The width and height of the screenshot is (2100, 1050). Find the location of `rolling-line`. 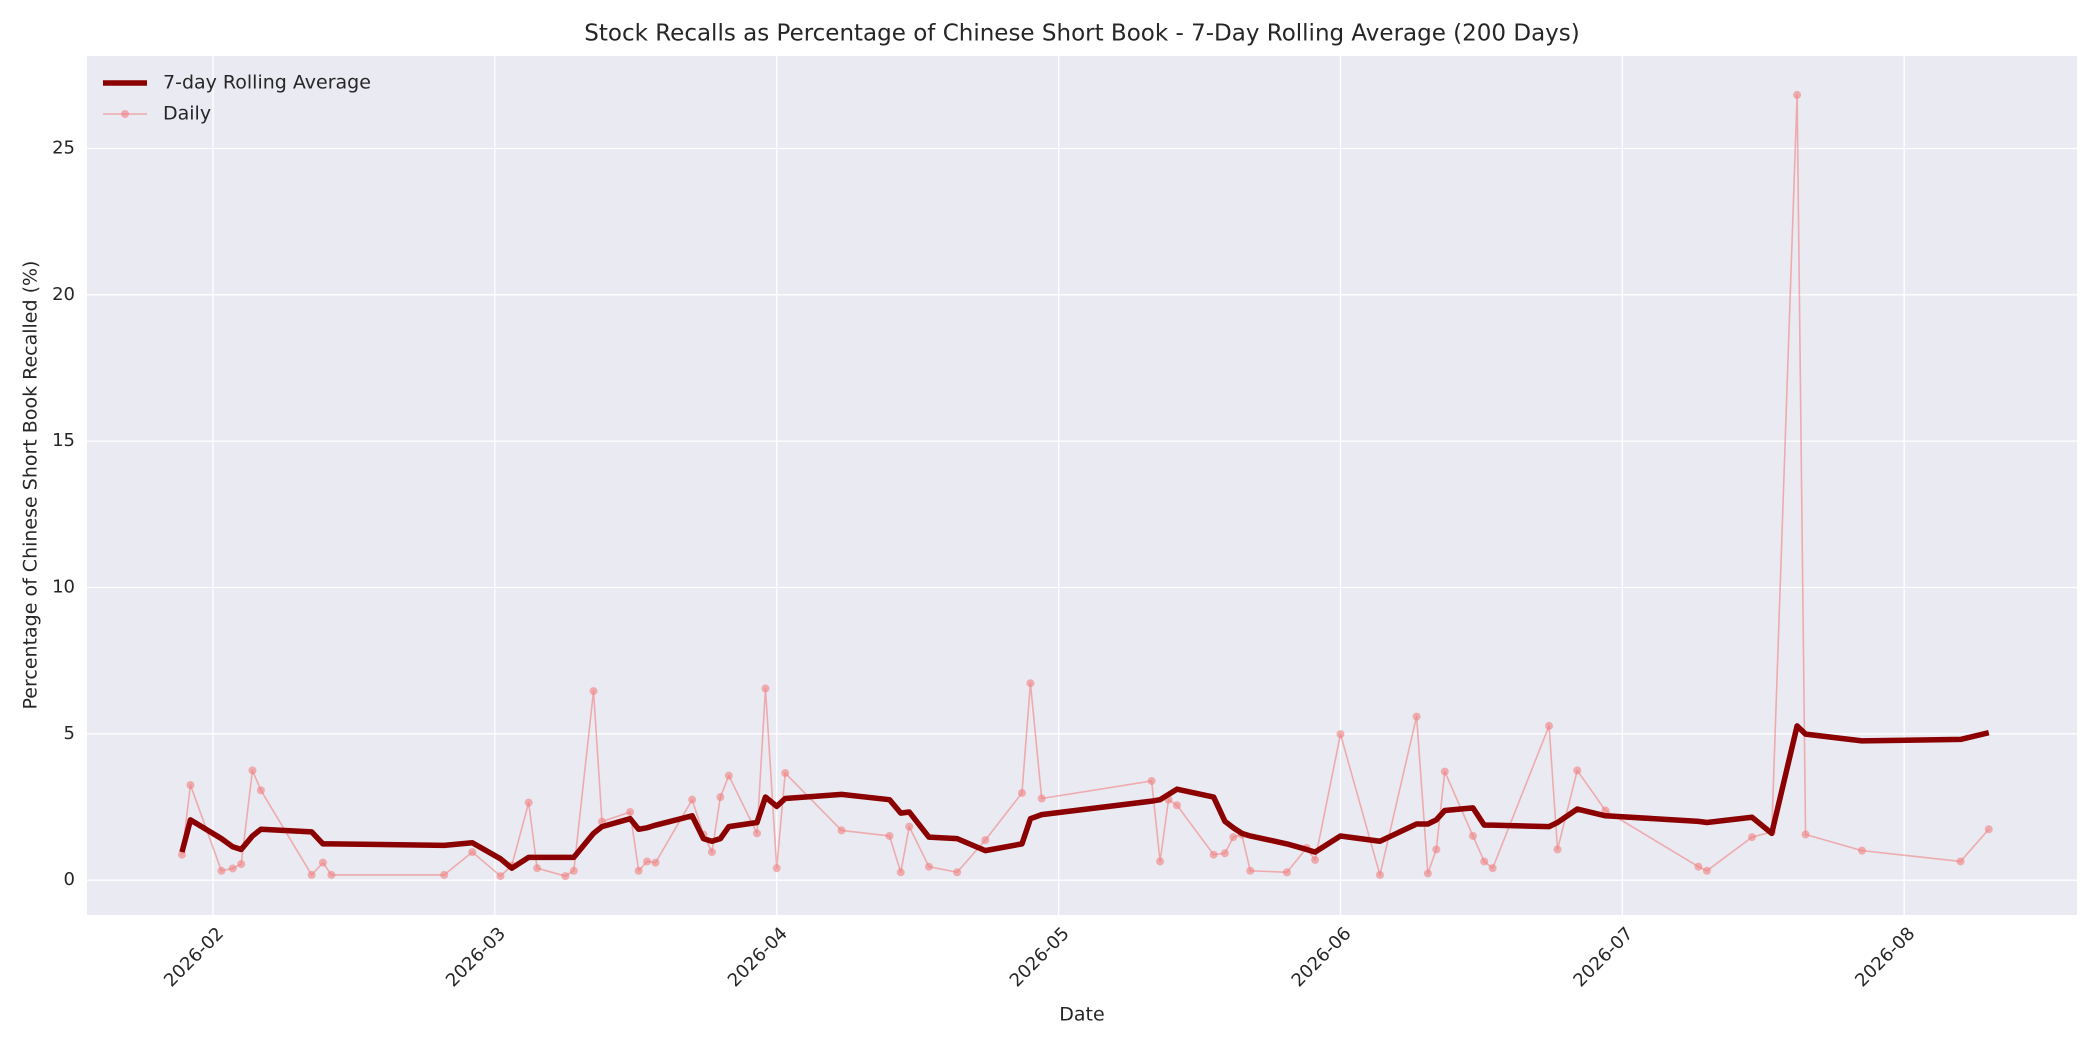

rolling-line is located at coordinates (1084, 797).